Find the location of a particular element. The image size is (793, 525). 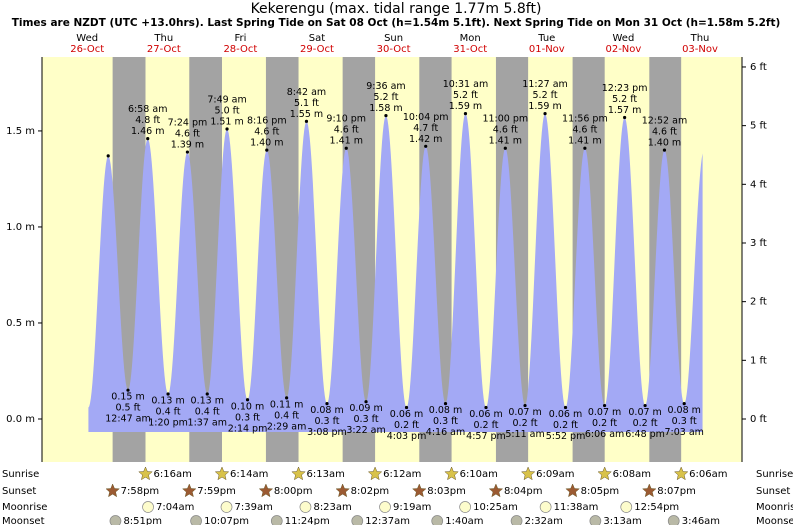

tide-label: 1.59 m is located at coordinates (544, 106).